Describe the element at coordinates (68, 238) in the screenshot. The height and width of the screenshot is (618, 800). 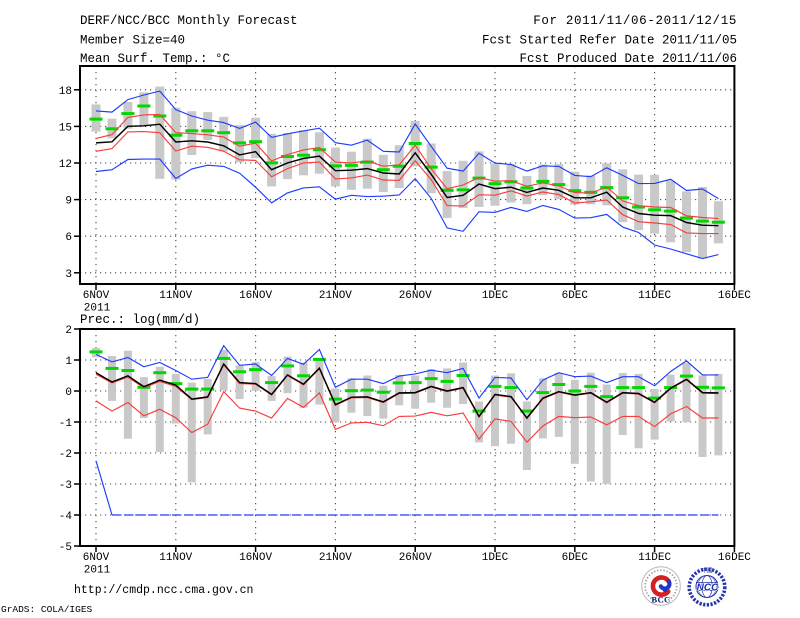
I see `svg-text: 6` at that location.